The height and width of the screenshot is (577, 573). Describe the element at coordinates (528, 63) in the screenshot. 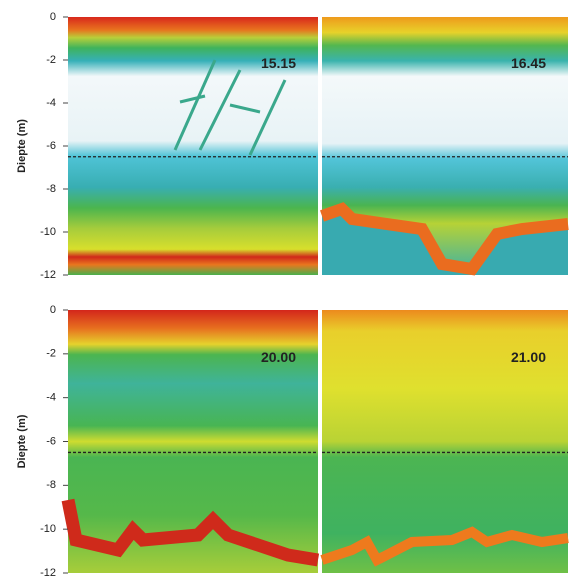

I see `panel-title: 16.45` at that location.